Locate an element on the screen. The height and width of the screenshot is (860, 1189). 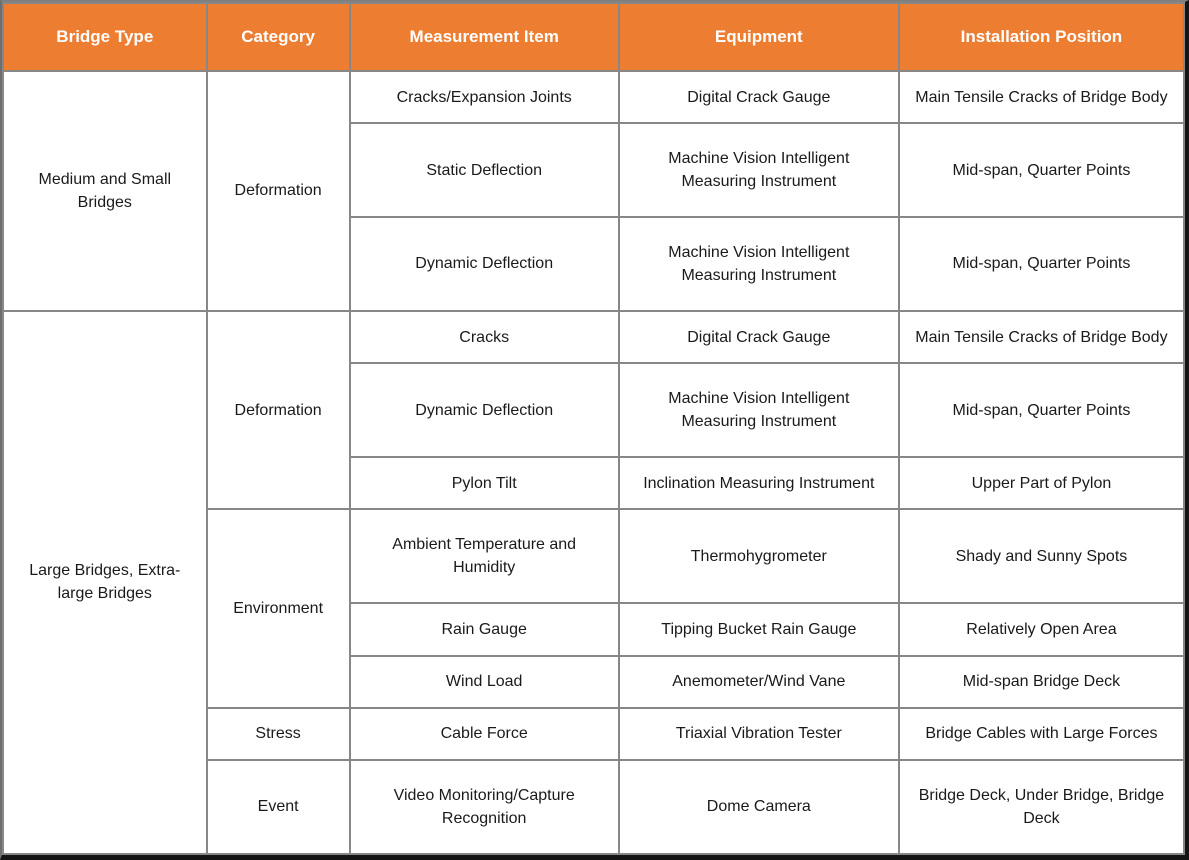
measurement-item-cell: Wind Load is located at coordinates (484, 681).